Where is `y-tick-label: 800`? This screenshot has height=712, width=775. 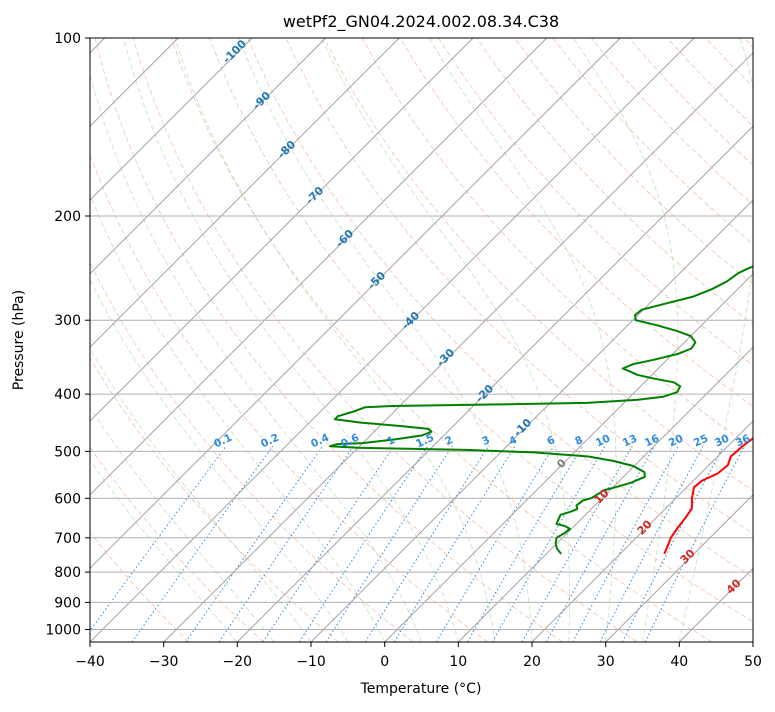 y-tick-label: 800 is located at coordinates (67, 573).